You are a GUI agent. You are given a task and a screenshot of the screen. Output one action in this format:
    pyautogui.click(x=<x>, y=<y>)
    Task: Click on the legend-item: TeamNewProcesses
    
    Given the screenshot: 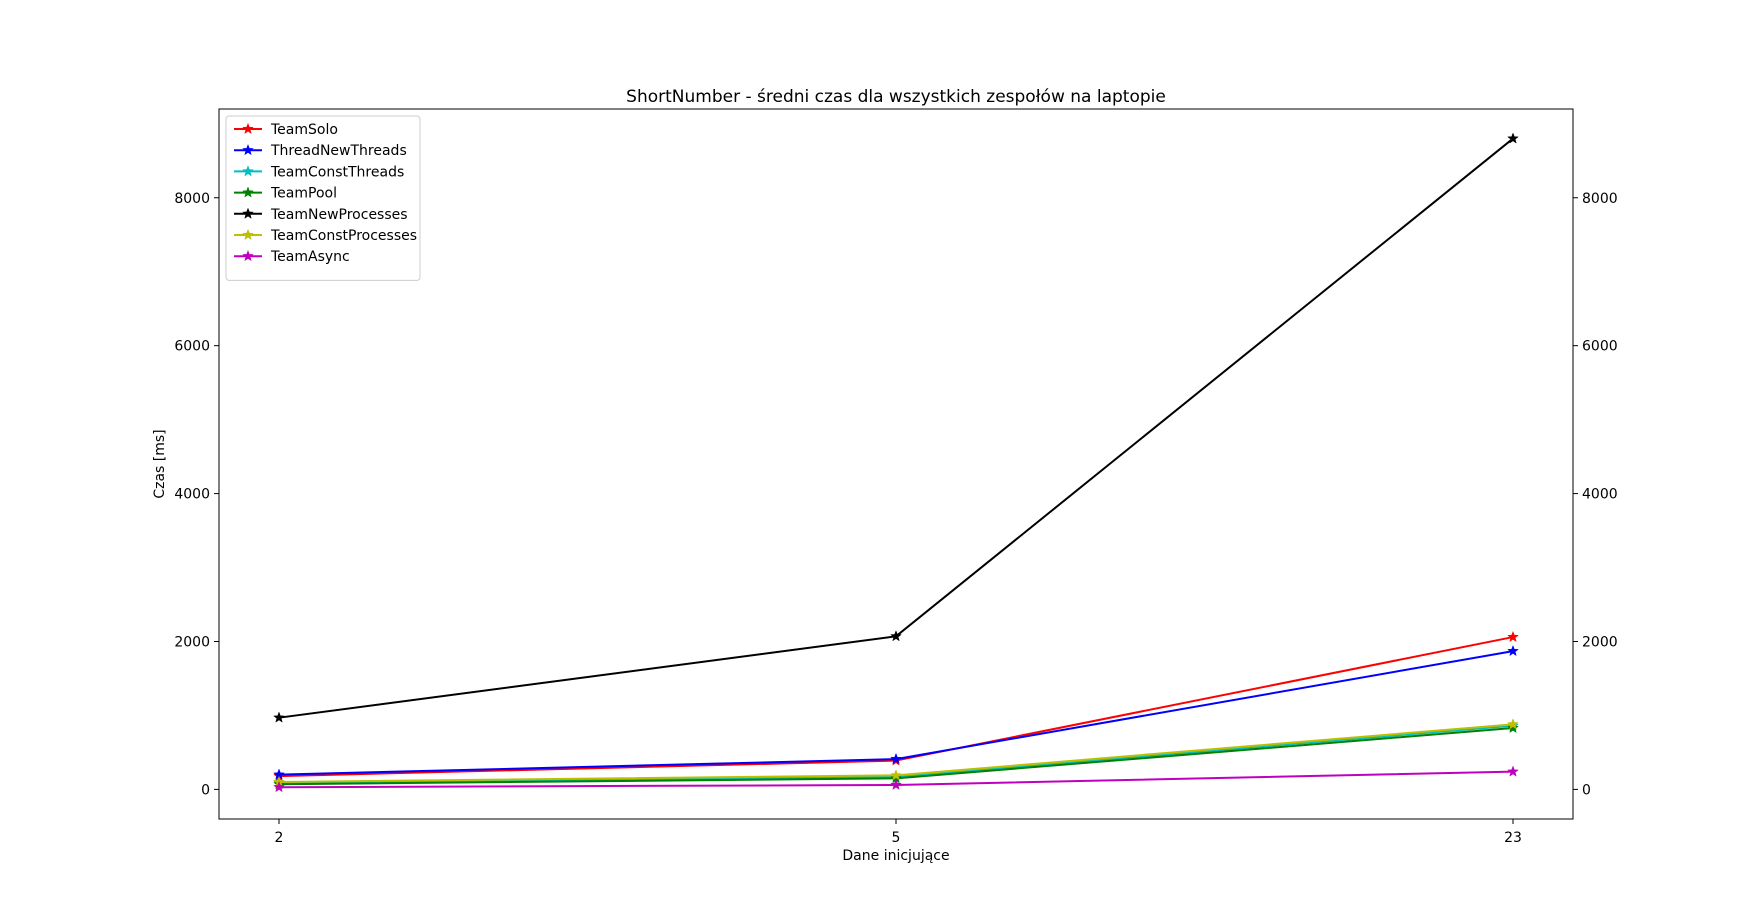 What is the action you would take?
    pyautogui.click(x=321, y=215)
    